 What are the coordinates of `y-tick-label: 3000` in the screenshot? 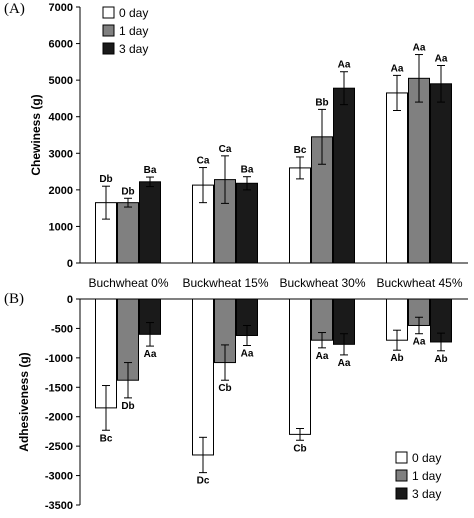 It's located at (61, 154).